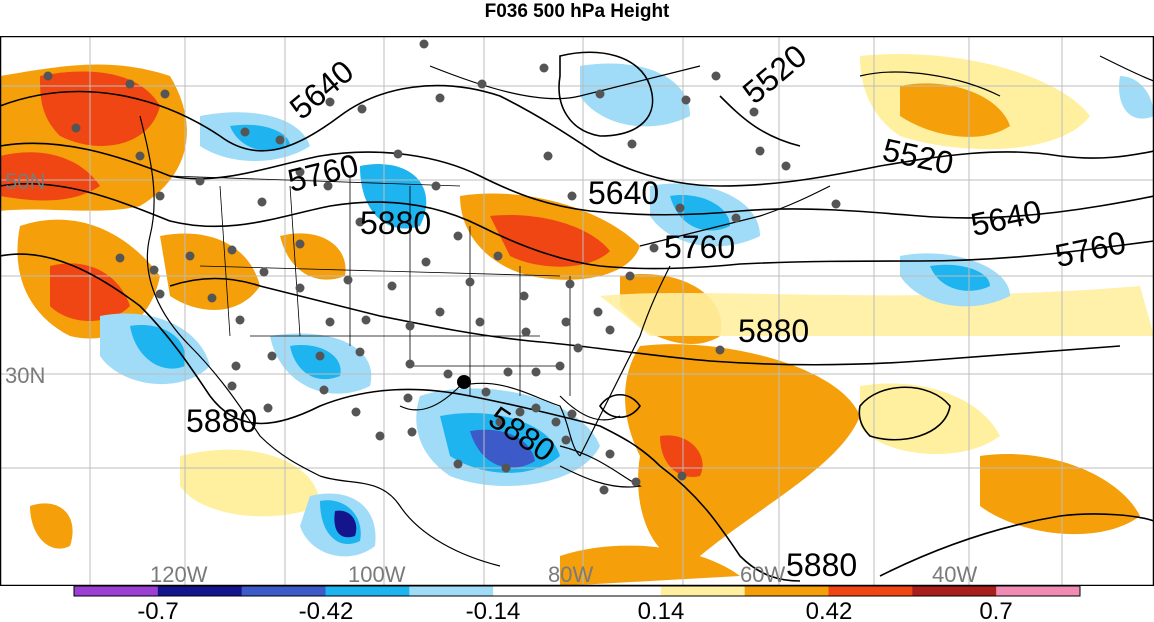 The width and height of the screenshot is (1154, 622). I want to click on lat-label-30n: 30N, so click(25, 375).